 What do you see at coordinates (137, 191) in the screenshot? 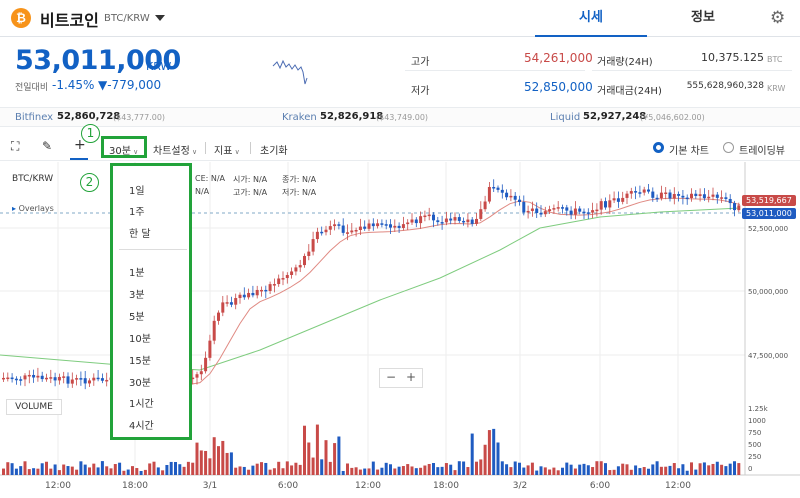
I see `menu-item-1d: 1일` at bounding box center [137, 191].